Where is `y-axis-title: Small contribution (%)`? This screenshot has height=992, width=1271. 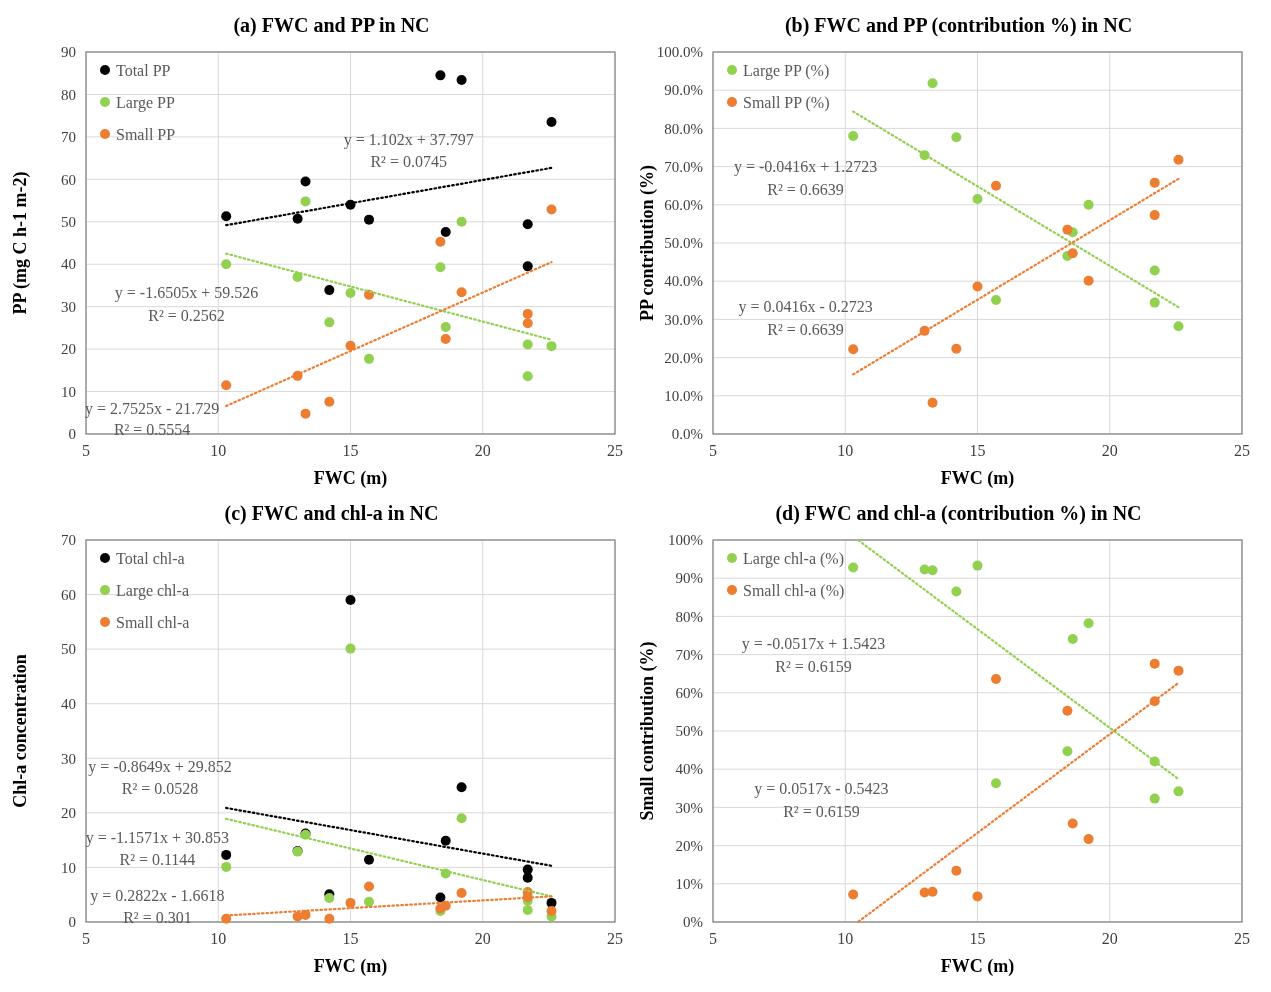 y-axis-title: Small contribution (%) is located at coordinates (647, 731).